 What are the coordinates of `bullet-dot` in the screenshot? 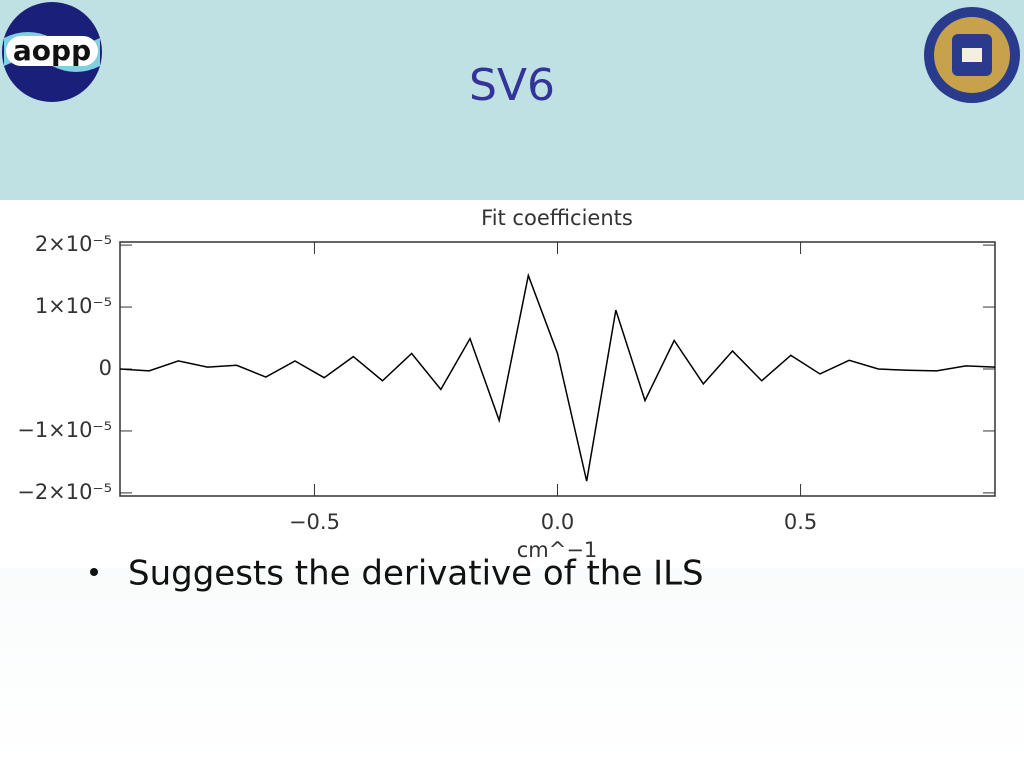 It's located at (94, 572).